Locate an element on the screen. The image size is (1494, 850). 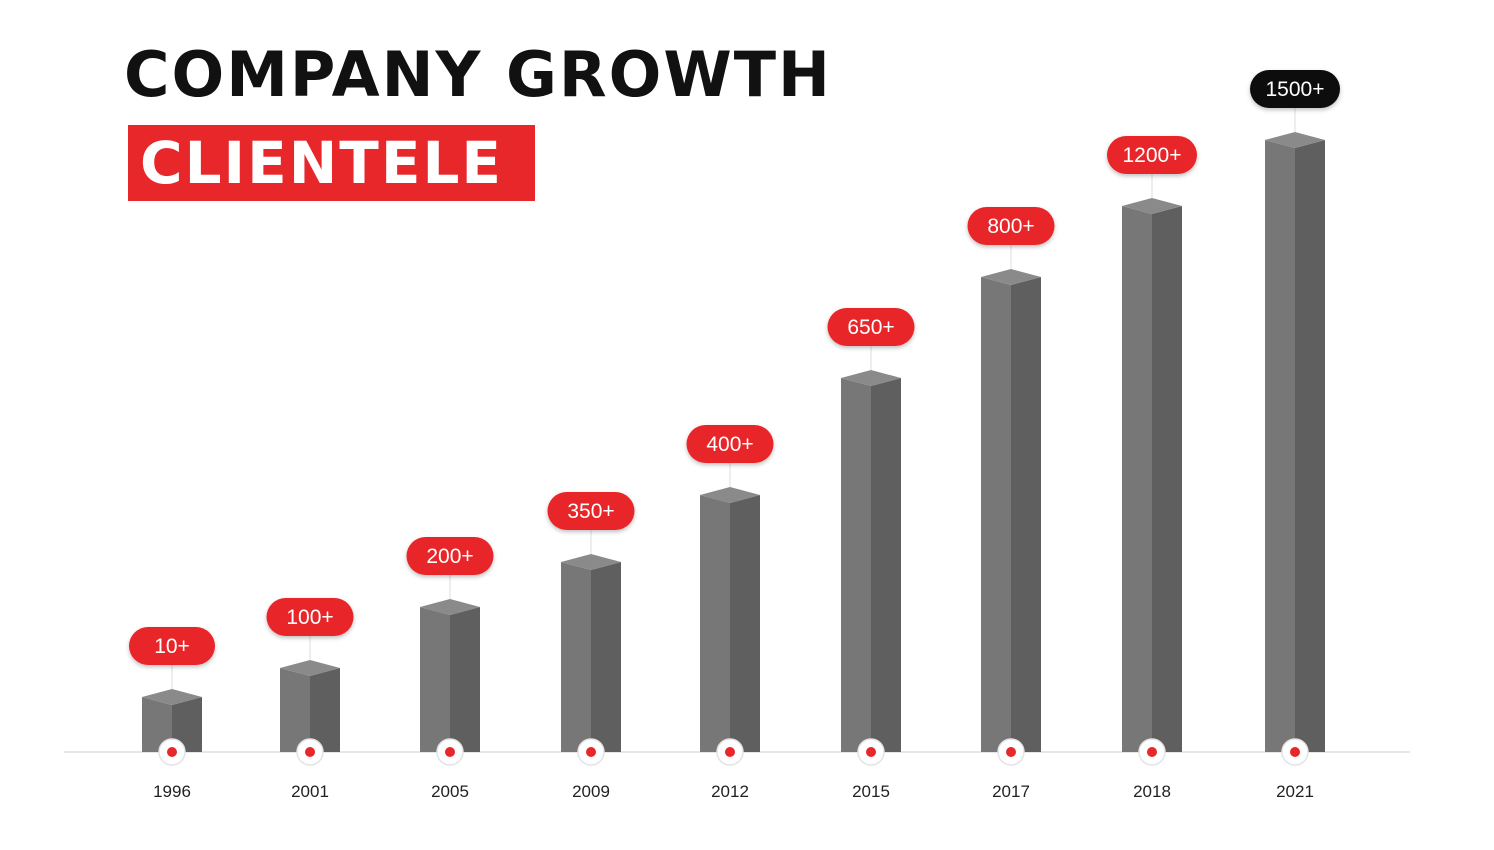
year-tick-label: 2015 is located at coordinates (871, 791).